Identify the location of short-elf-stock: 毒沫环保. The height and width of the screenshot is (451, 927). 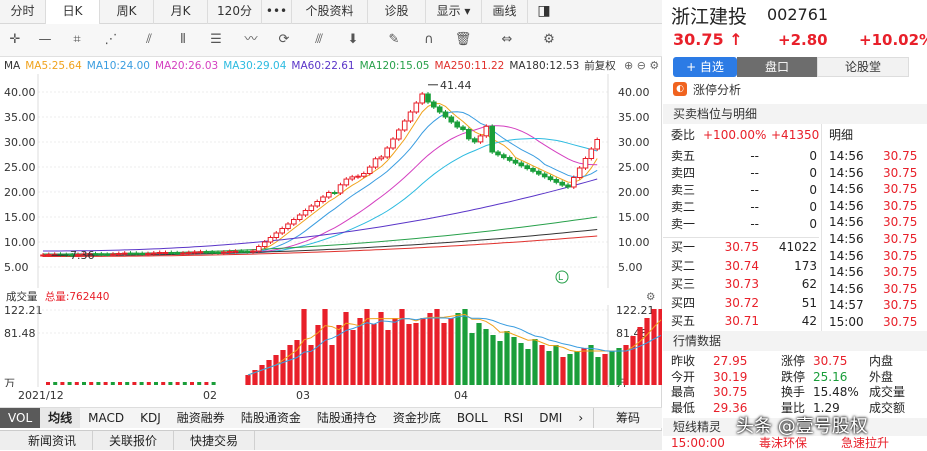
(783, 443).